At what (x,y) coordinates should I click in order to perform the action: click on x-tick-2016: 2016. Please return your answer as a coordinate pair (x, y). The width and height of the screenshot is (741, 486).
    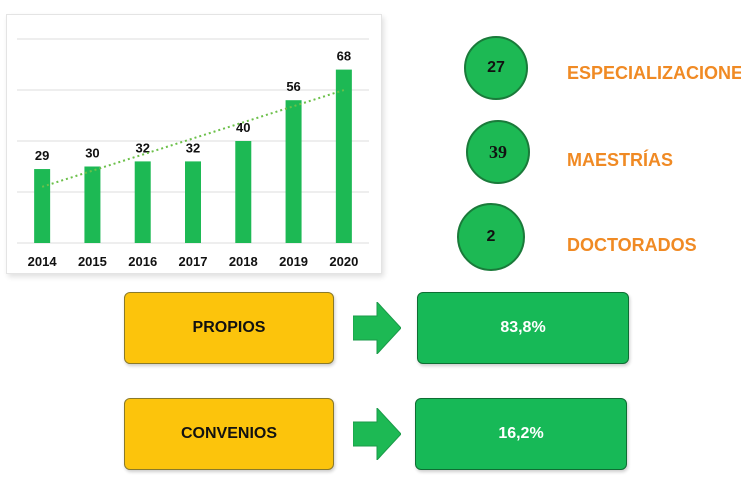
    Looking at the image, I should click on (142, 261).